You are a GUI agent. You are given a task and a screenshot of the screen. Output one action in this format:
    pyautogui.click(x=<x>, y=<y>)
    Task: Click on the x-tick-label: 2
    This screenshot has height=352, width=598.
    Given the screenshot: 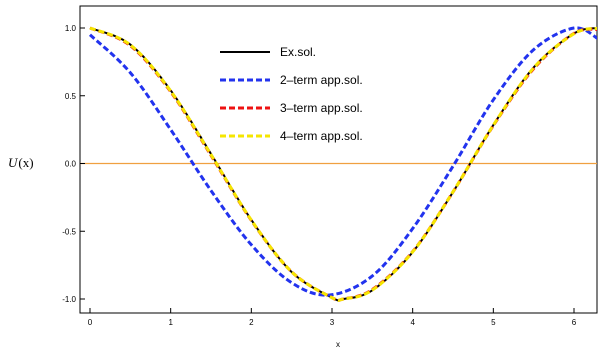 What is the action you would take?
    pyautogui.click(x=251, y=322)
    